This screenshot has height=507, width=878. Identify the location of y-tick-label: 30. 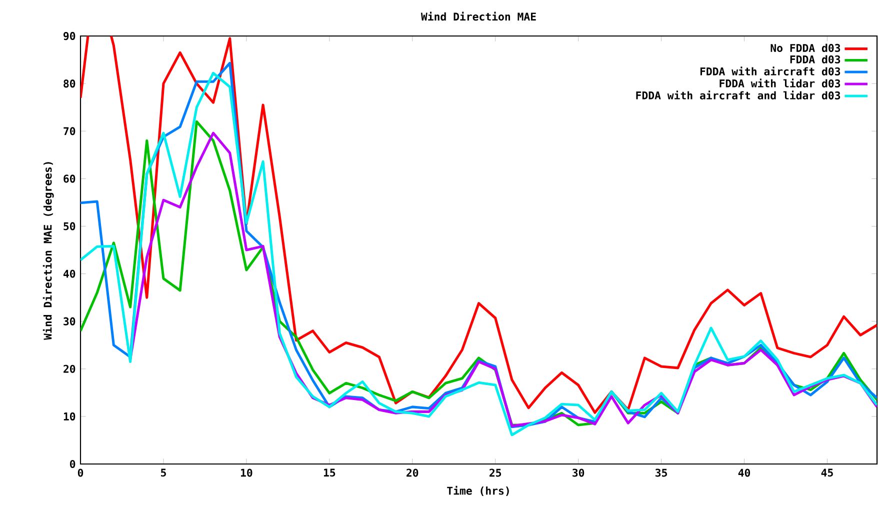
(70, 321).